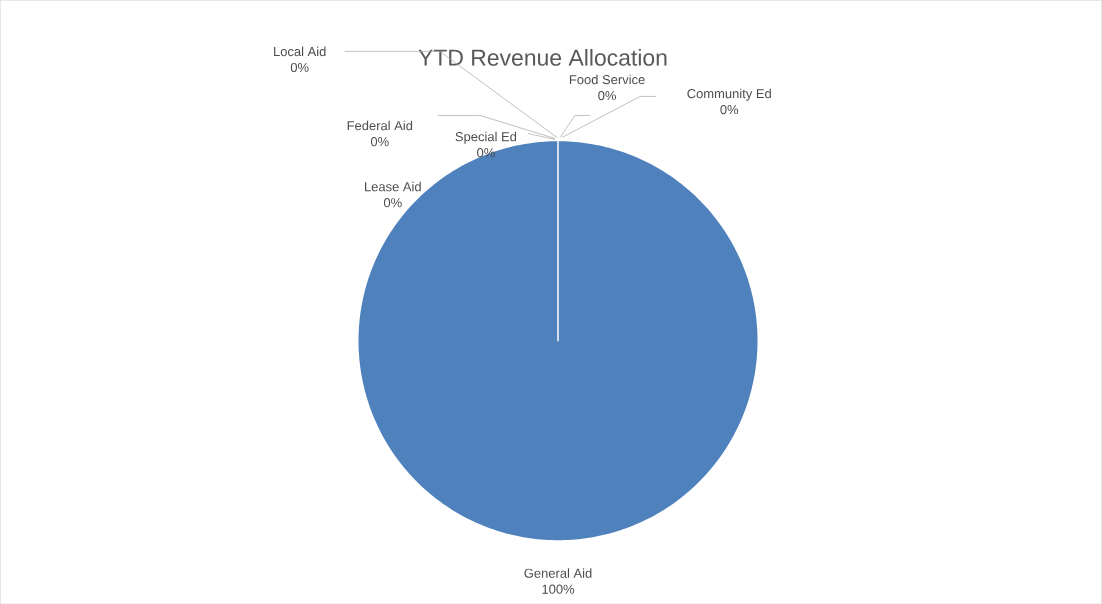 This screenshot has height=604, width=1102. Describe the element at coordinates (300, 51) in the screenshot. I see `category-label: Local Aid` at that location.